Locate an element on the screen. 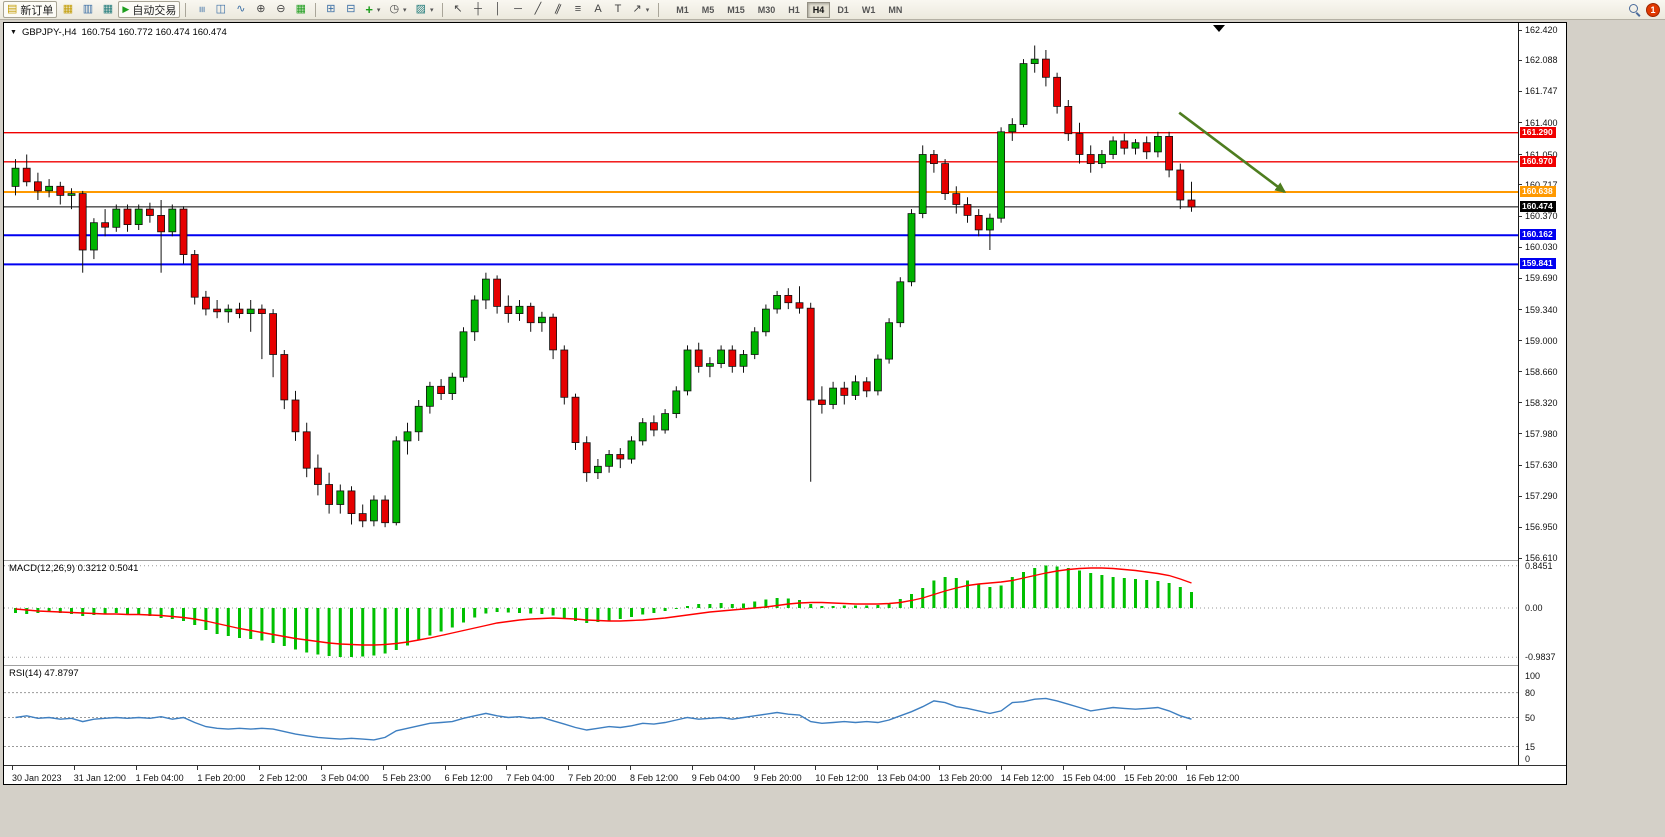 The height and width of the screenshot is (837, 1665). search-icon is located at coordinates (1635, 9).